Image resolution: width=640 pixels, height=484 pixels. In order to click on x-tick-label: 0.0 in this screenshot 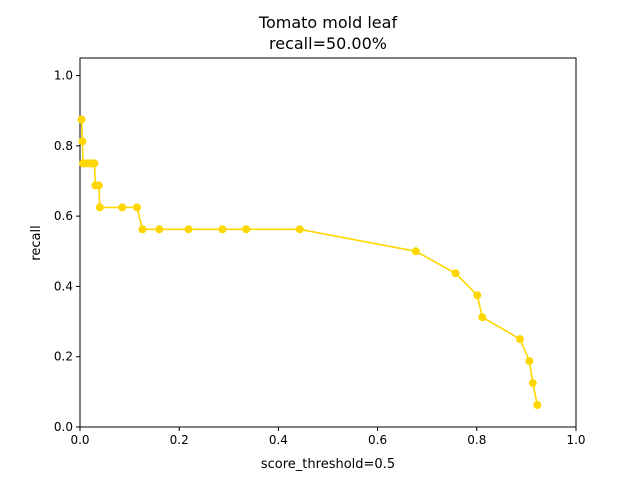, I will do `click(79, 440)`.